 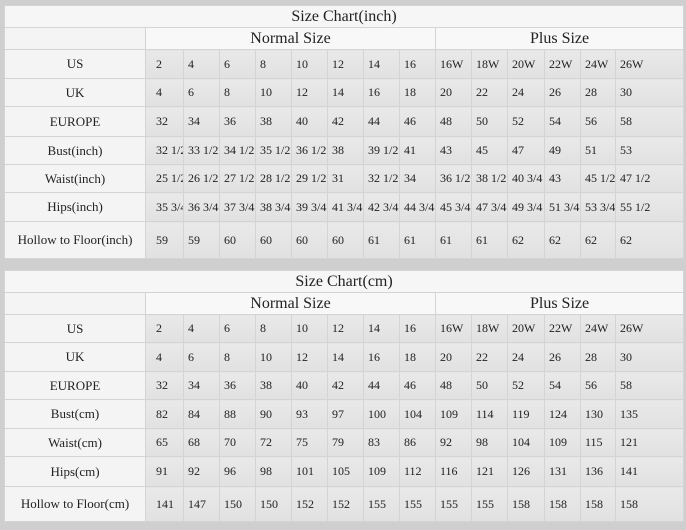 What do you see at coordinates (75, 504) in the screenshot?
I see `row-label: Hollow to Floor(cm)` at bounding box center [75, 504].